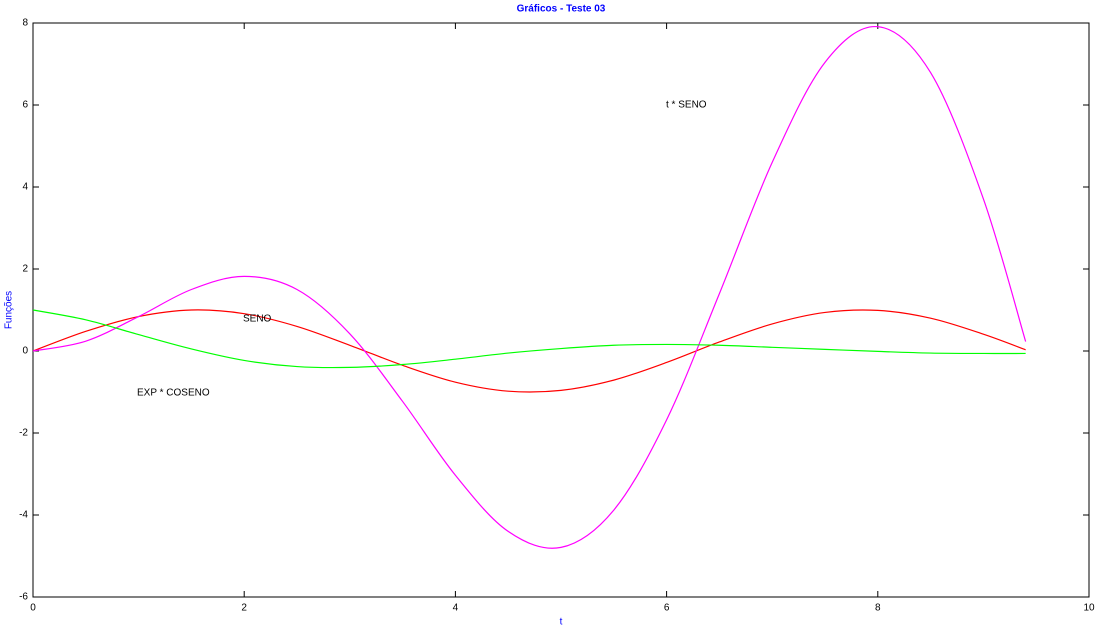 This screenshot has width=1103, height=628. Describe the element at coordinates (9, 310) in the screenshot. I see `y-axis-label: Funções` at that location.